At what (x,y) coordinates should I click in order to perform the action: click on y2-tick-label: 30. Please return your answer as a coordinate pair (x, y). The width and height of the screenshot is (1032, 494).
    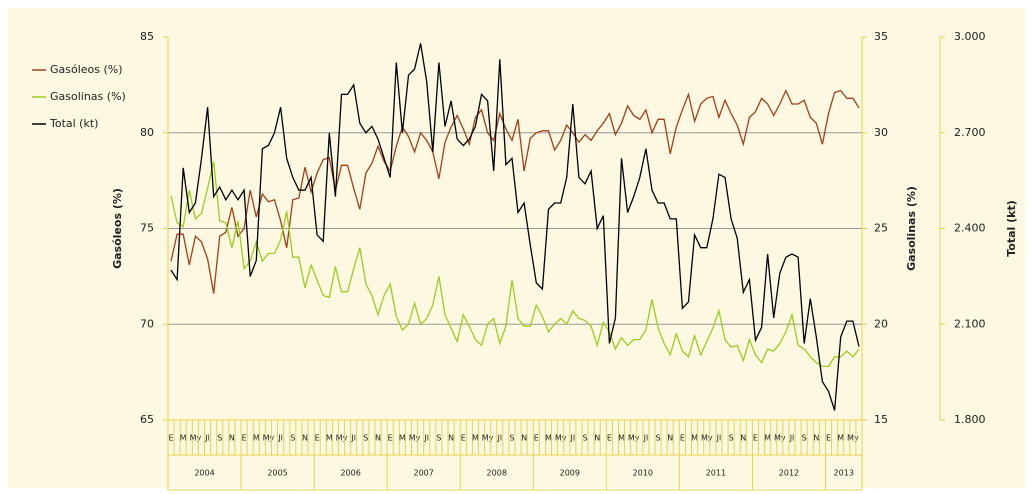
    Looking at the image, I should click on (881, 132).